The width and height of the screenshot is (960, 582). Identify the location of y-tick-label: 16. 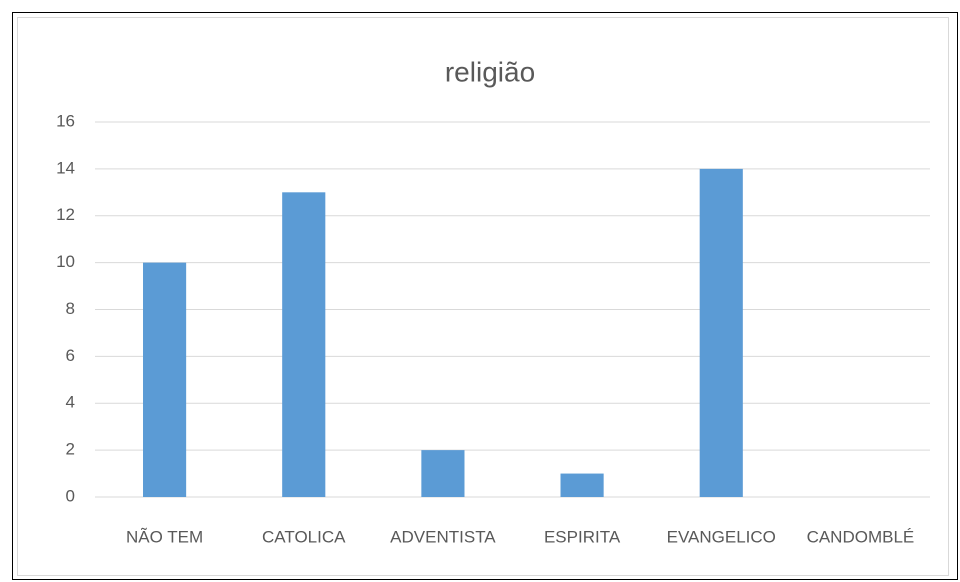
(65, 120).